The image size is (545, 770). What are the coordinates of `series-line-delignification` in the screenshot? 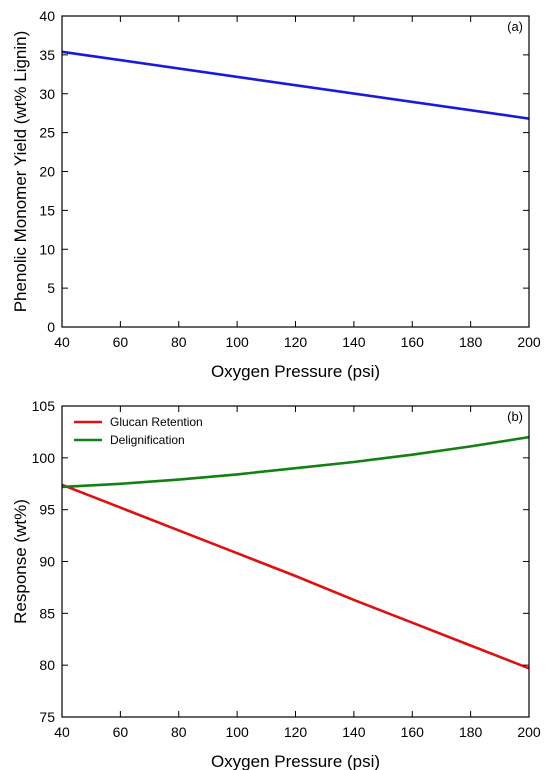 It's located at (295, 462).